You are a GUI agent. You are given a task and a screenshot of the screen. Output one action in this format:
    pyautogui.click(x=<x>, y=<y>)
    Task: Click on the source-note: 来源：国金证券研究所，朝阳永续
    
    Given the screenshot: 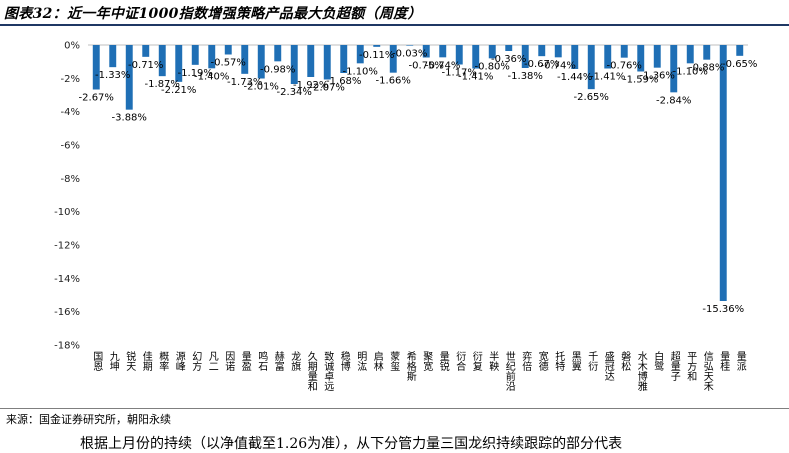 What is the action you would take?
    pyautogui.click(x=88, y=419)
    